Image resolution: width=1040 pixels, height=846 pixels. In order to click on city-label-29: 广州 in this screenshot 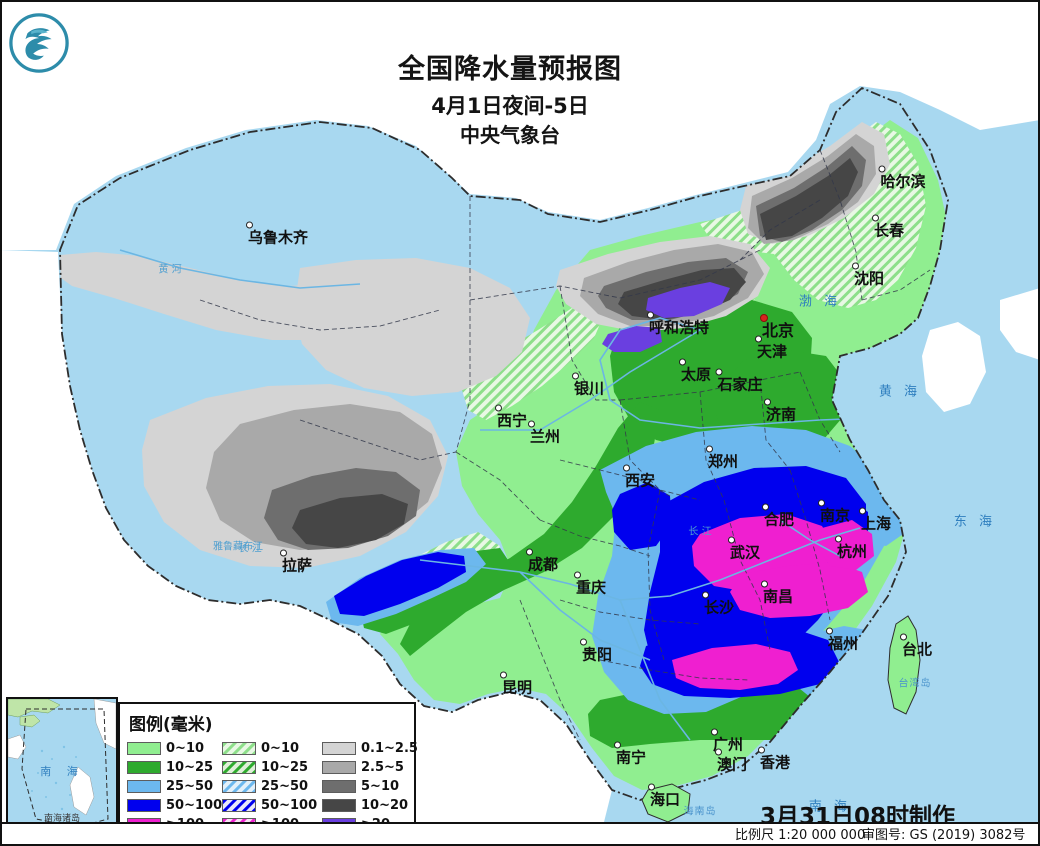, I will do `click(727, 741)`.